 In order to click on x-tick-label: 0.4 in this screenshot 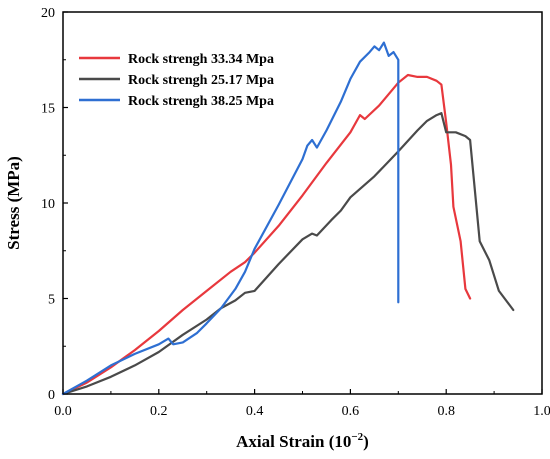, I will do `click(255, 411)`.